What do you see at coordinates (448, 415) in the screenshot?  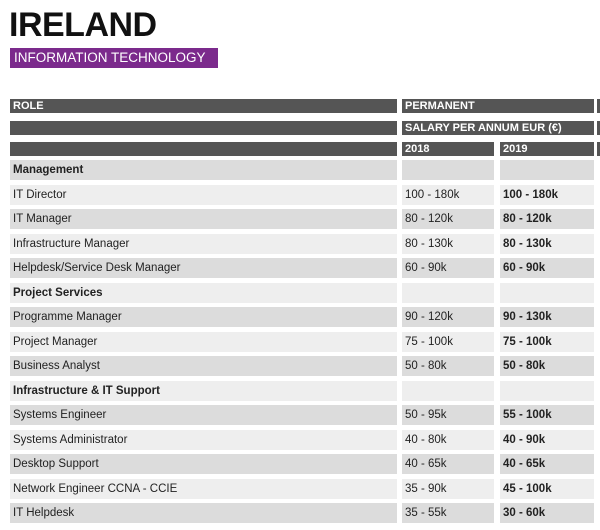 I see `salary-2018: 50 - 95k` at bounding box center [448, 415].